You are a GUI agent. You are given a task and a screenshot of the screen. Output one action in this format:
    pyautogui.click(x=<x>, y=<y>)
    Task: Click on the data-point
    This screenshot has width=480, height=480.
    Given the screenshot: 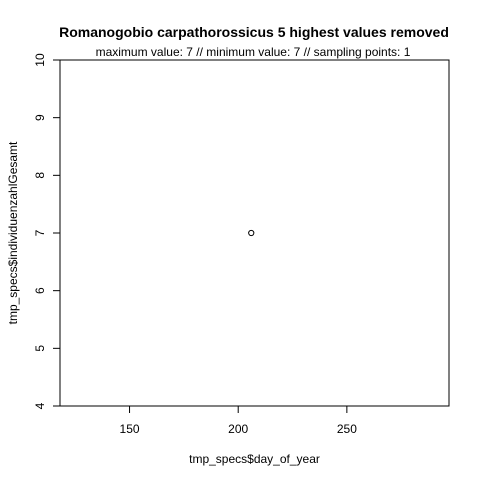 What is the action you would take?
    pyautogui.click(x=251, y=233)
    